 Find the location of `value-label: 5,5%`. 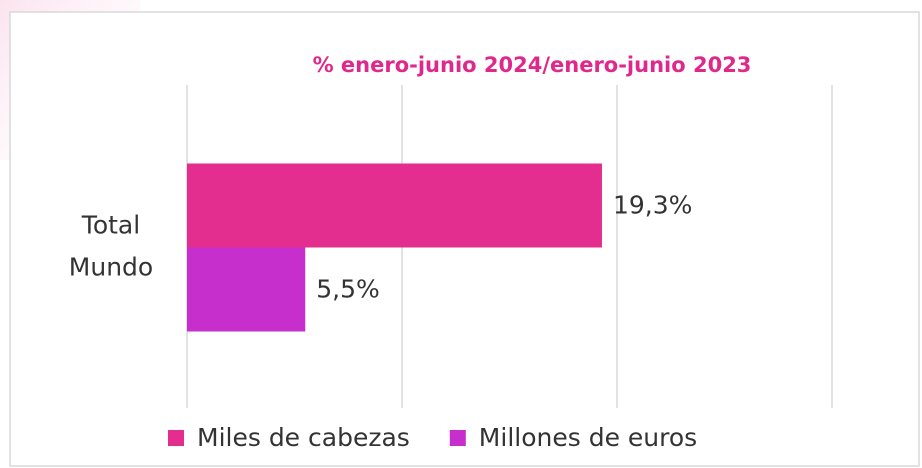

value-label: 5,5% is located at coordinates (348, 289).